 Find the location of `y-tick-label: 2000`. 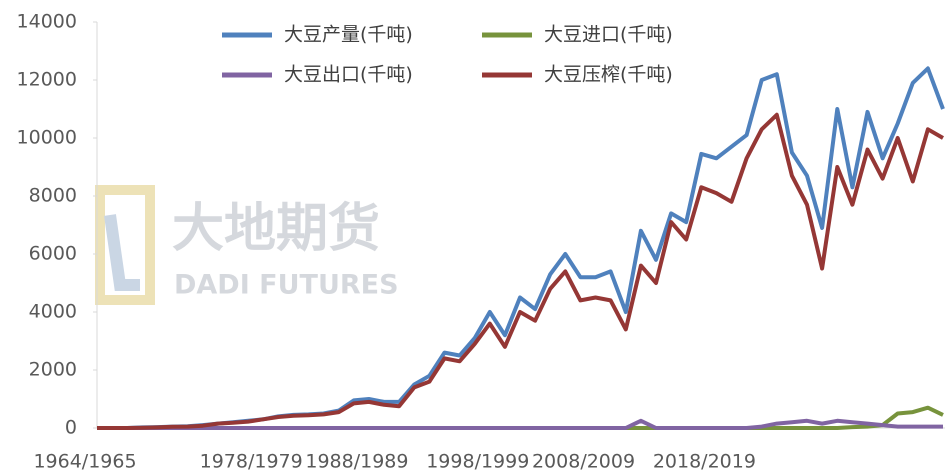

y-tick-label: 2000 is located at coordinates (53, 370).